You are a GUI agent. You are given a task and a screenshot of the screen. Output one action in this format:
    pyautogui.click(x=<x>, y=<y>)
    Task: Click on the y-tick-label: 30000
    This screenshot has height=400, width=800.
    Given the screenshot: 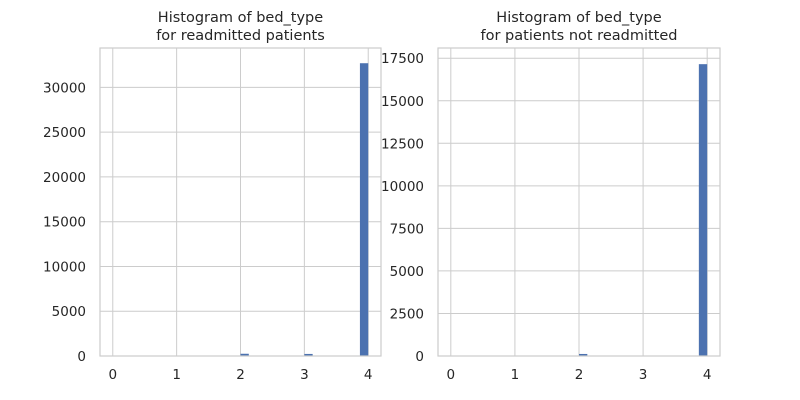 What is the action you would take?
    pyautogui.click(x=64, y=88)
    